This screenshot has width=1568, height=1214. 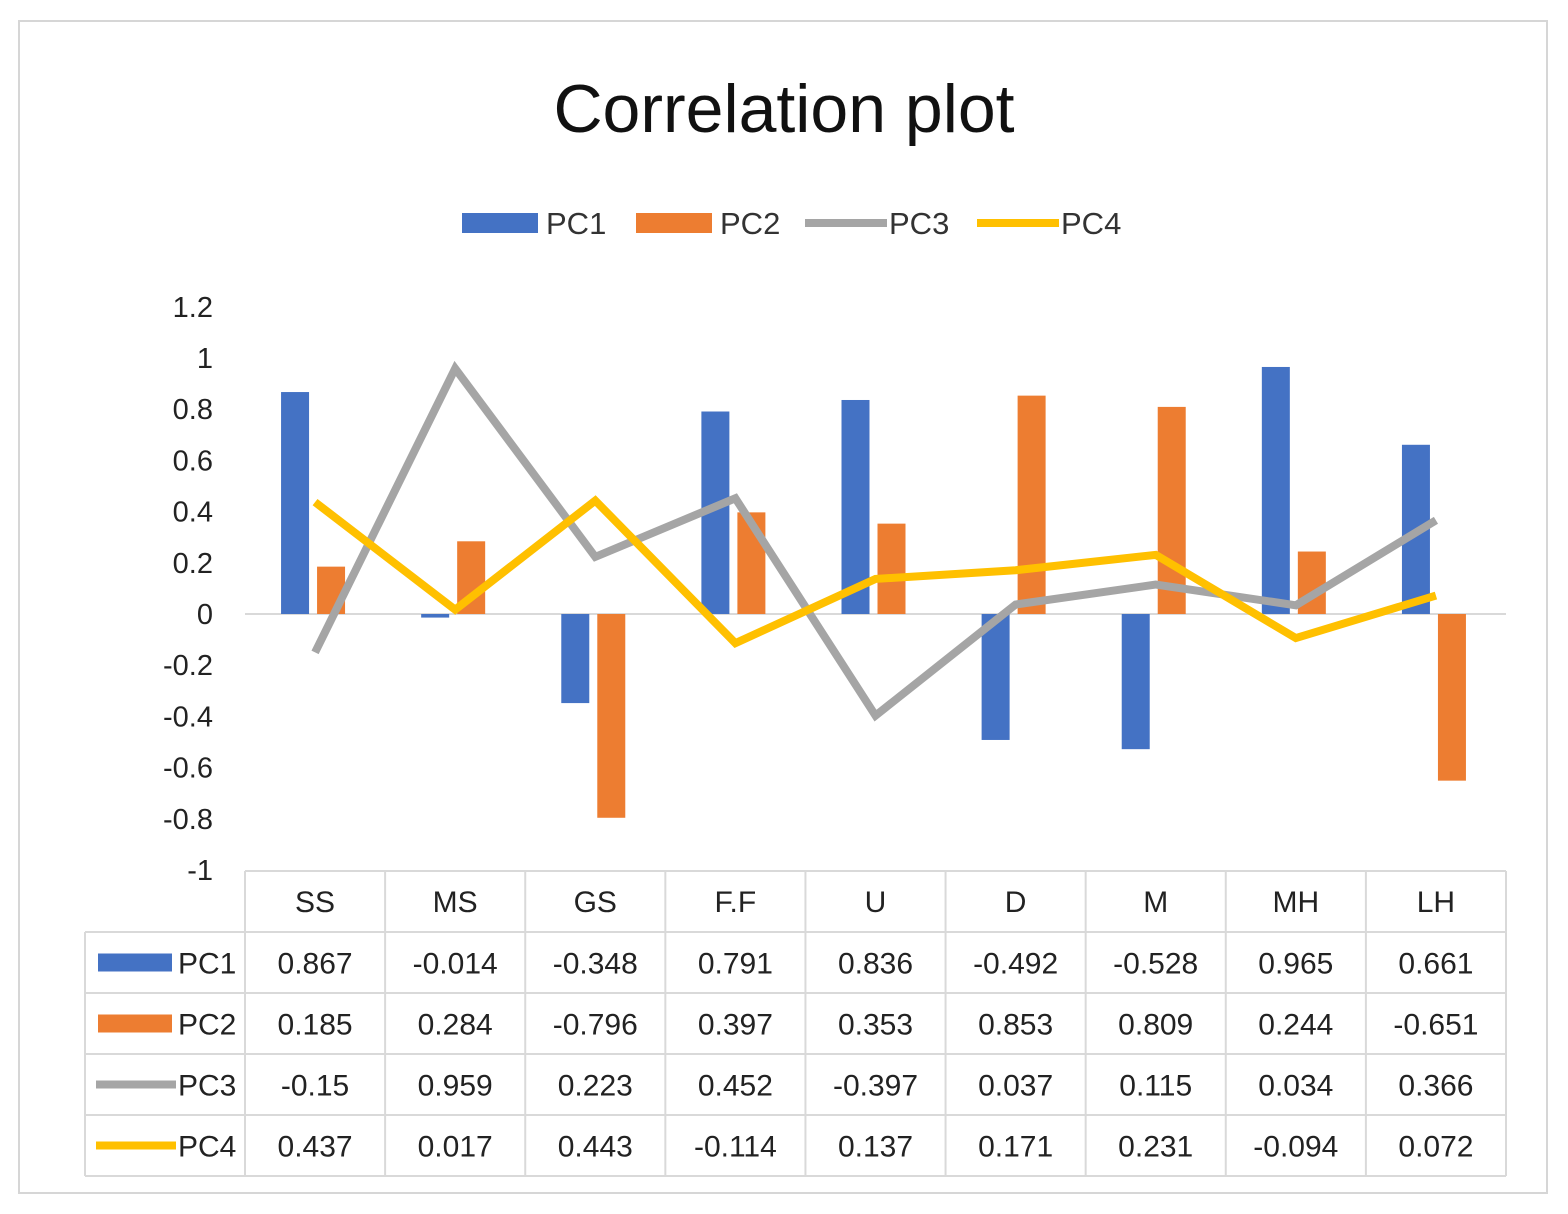 I want to click on data-label: 0.437, so click(x=315, y=1147).